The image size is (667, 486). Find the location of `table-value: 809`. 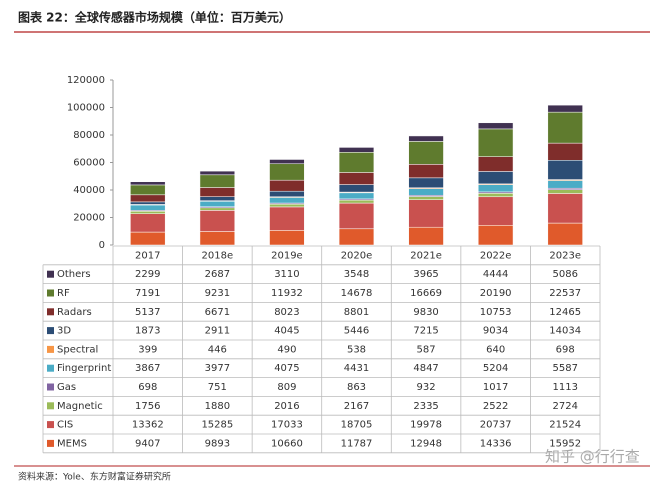

table-value: 809 is located at coordinates (286, 387).